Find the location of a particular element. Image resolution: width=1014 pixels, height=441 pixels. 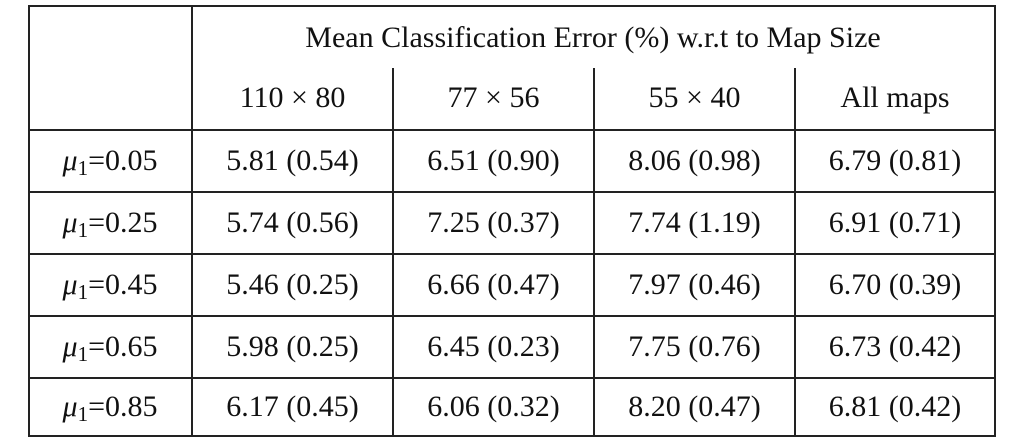

table-cell: 5.81 (0.54) is located at coordinates (292, 160).